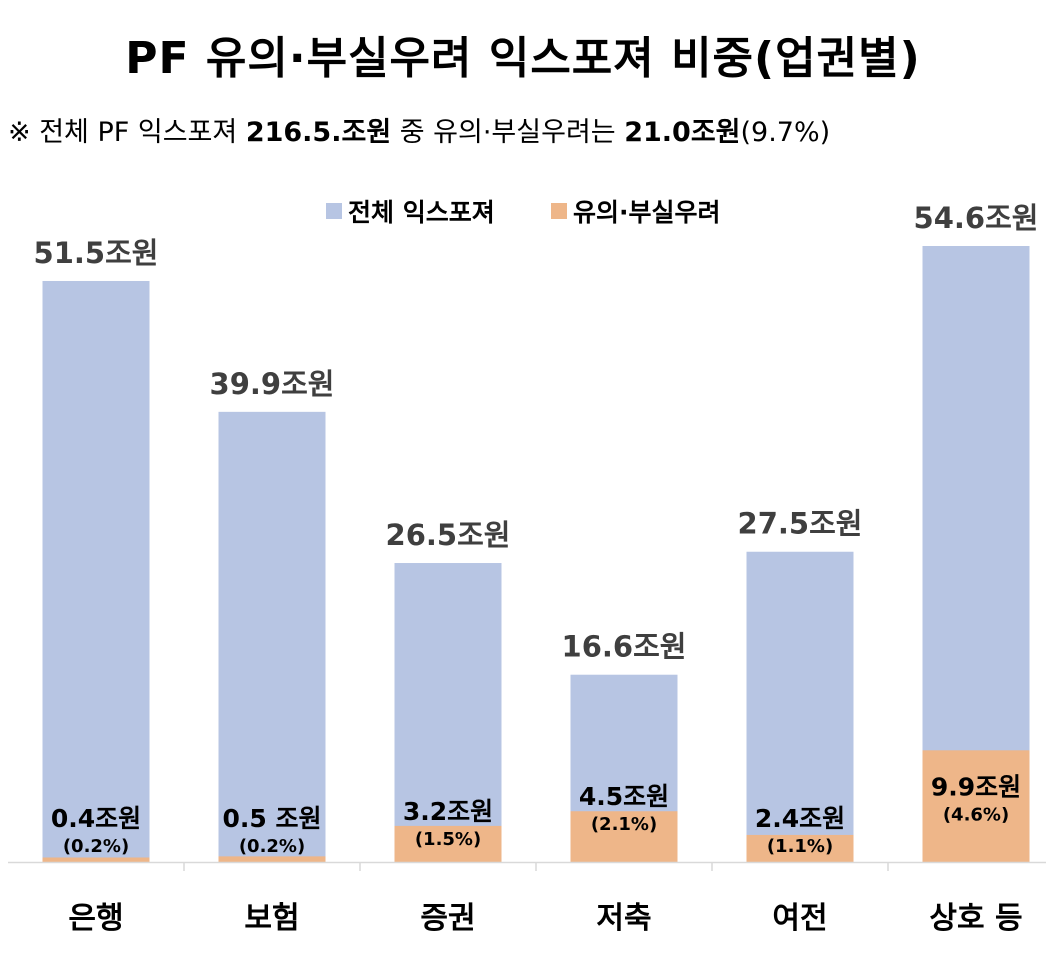 This screenshot has height=970, width=1046. Describe the element at coordinates (272, 818) in the screenshot. I see `risk-value-label-1: 0.5 조원` at that location.